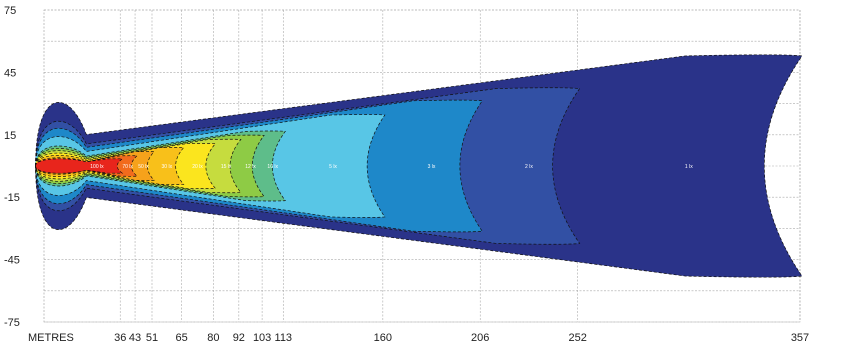 The height and width of the screenshot is (345, 861). What do you see at coordinates (51, 338) in the screenshot?
I see `x-axis-label: METRES` at bounding box center [51, 338].